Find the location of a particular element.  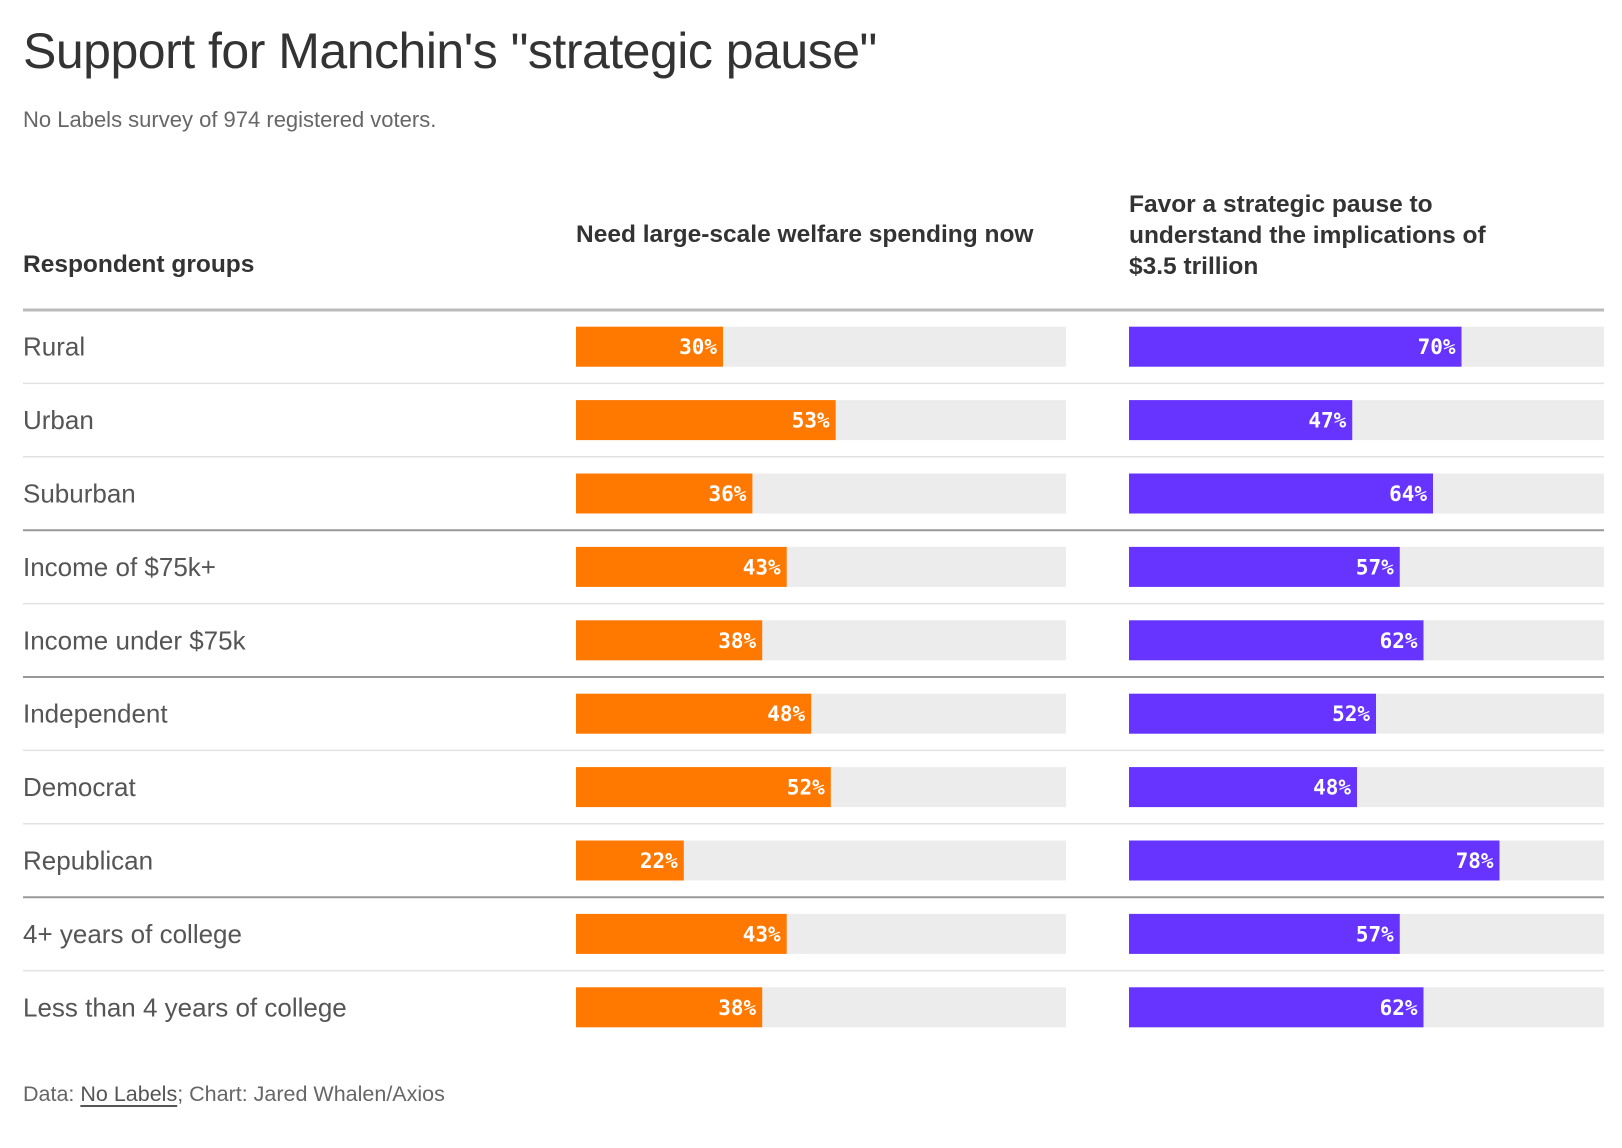

bar-value-label: 78% is located at coordinates (1475, 861).